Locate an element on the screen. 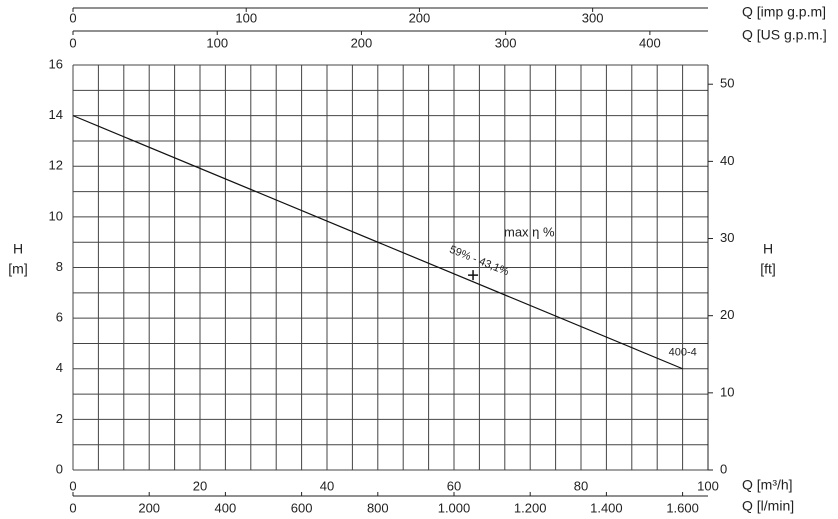 The height and width of the screenshot is (519, 838). y-tick-label: 8 is located at coordinates (59, 266).